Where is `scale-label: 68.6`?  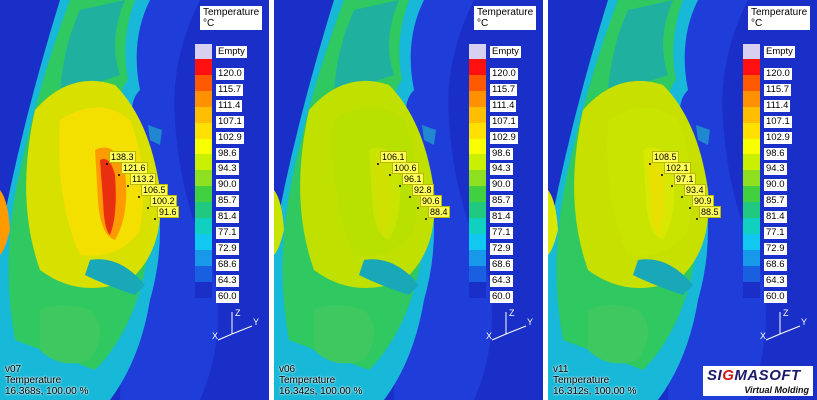
scale-label: 68.6 is located at coordinates (501, 264).